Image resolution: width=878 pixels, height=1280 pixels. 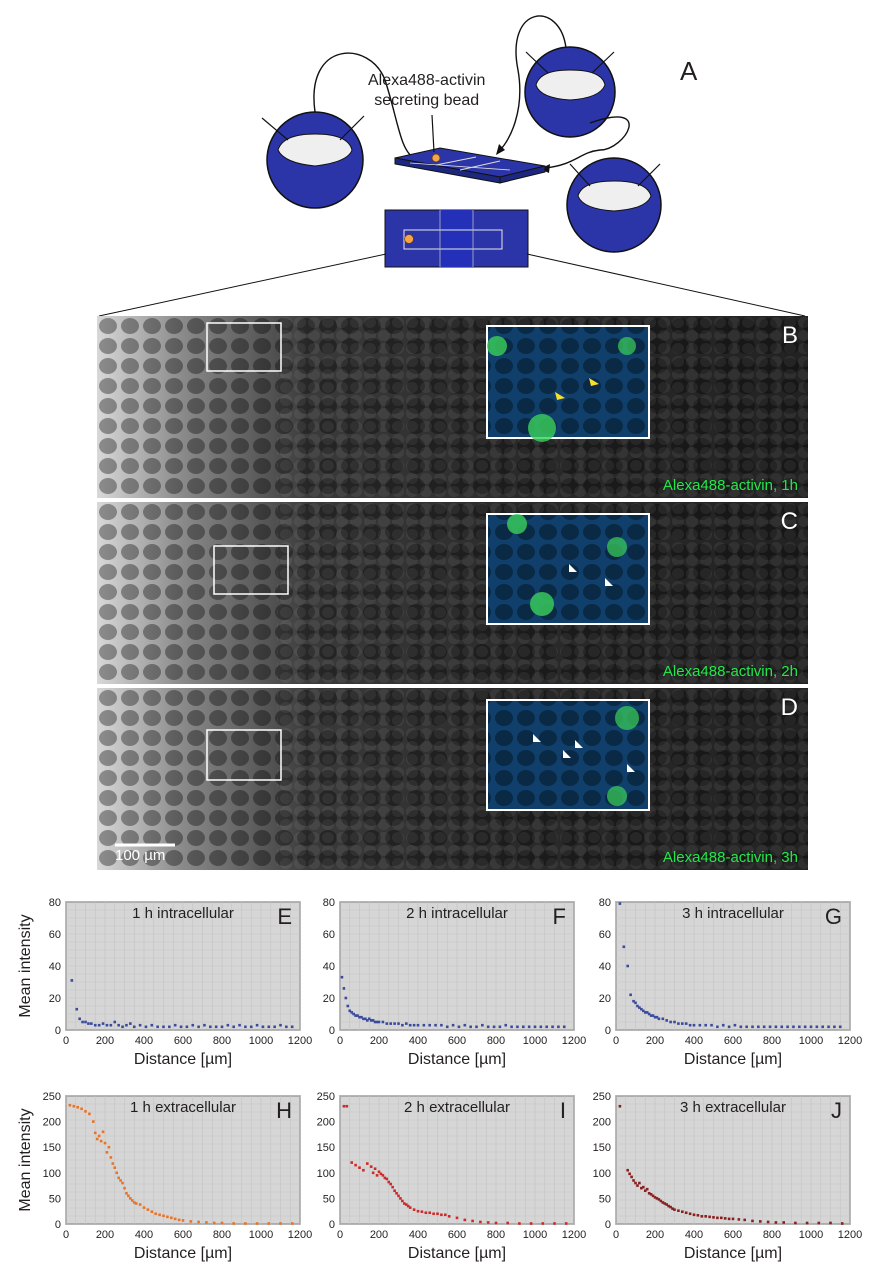 What do you see at coordinates (452, 779) in the screenshot?
I see `micrograph-d-image` at bounding box center [452, 779].